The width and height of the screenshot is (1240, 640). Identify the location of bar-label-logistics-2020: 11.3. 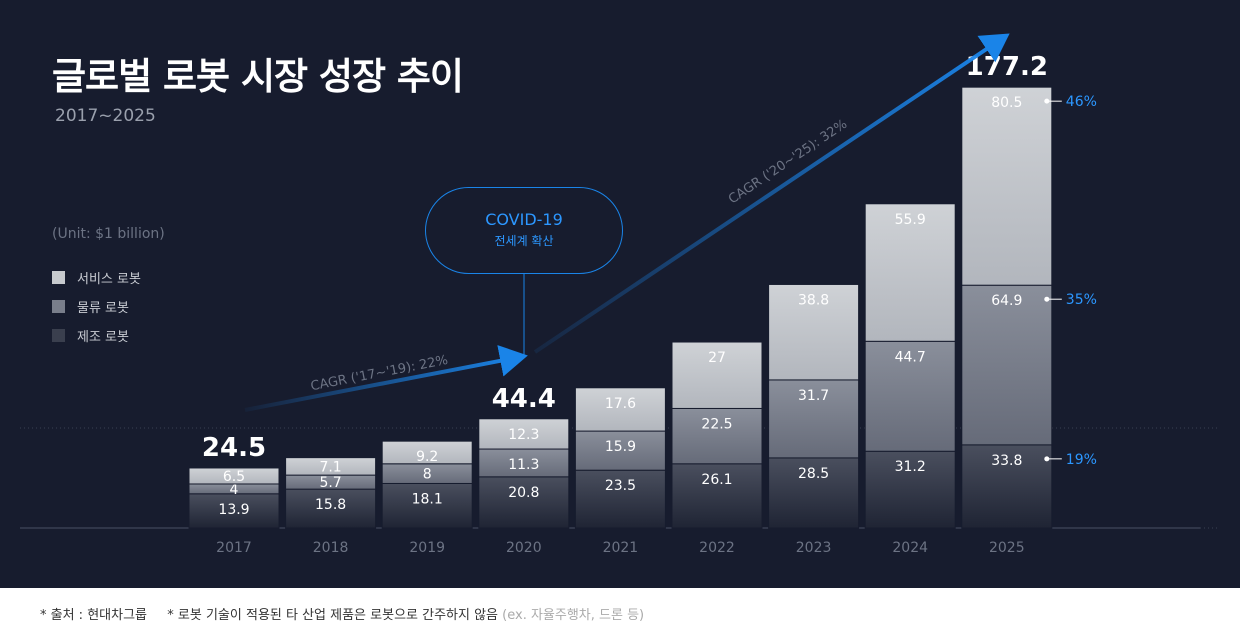
(523, 465).